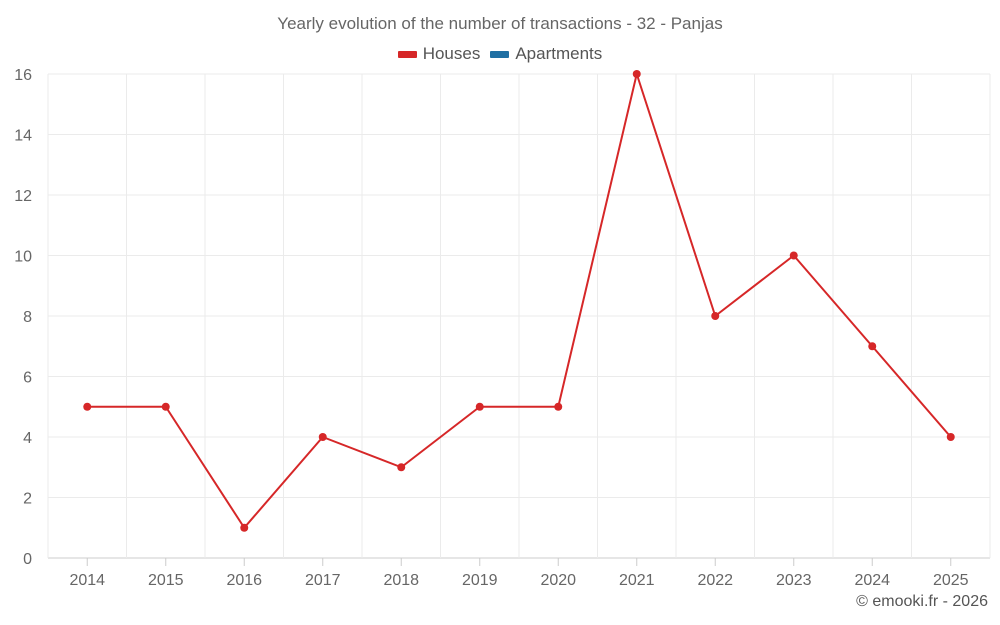 This screenshot has height=625, width=1000. I want to click on x-tick-label-2024: 2024, so click(872, 580).